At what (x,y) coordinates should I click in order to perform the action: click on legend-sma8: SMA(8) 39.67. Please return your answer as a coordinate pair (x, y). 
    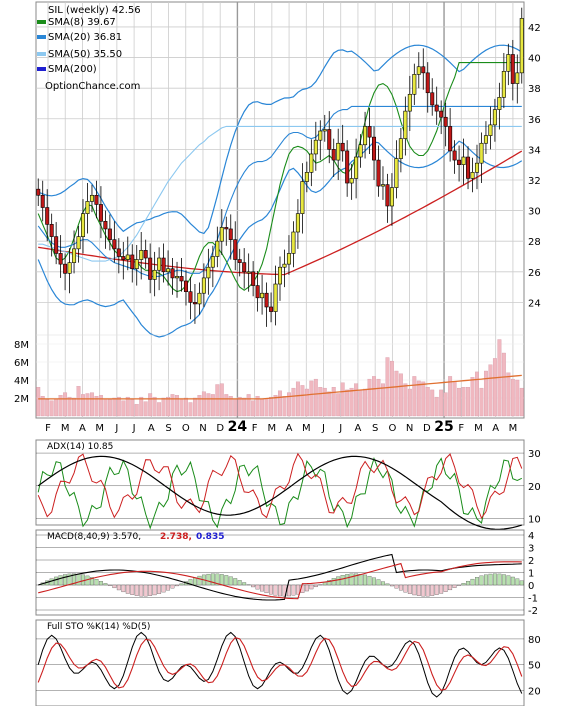
    Looking at the image, I should click on (82, 22).